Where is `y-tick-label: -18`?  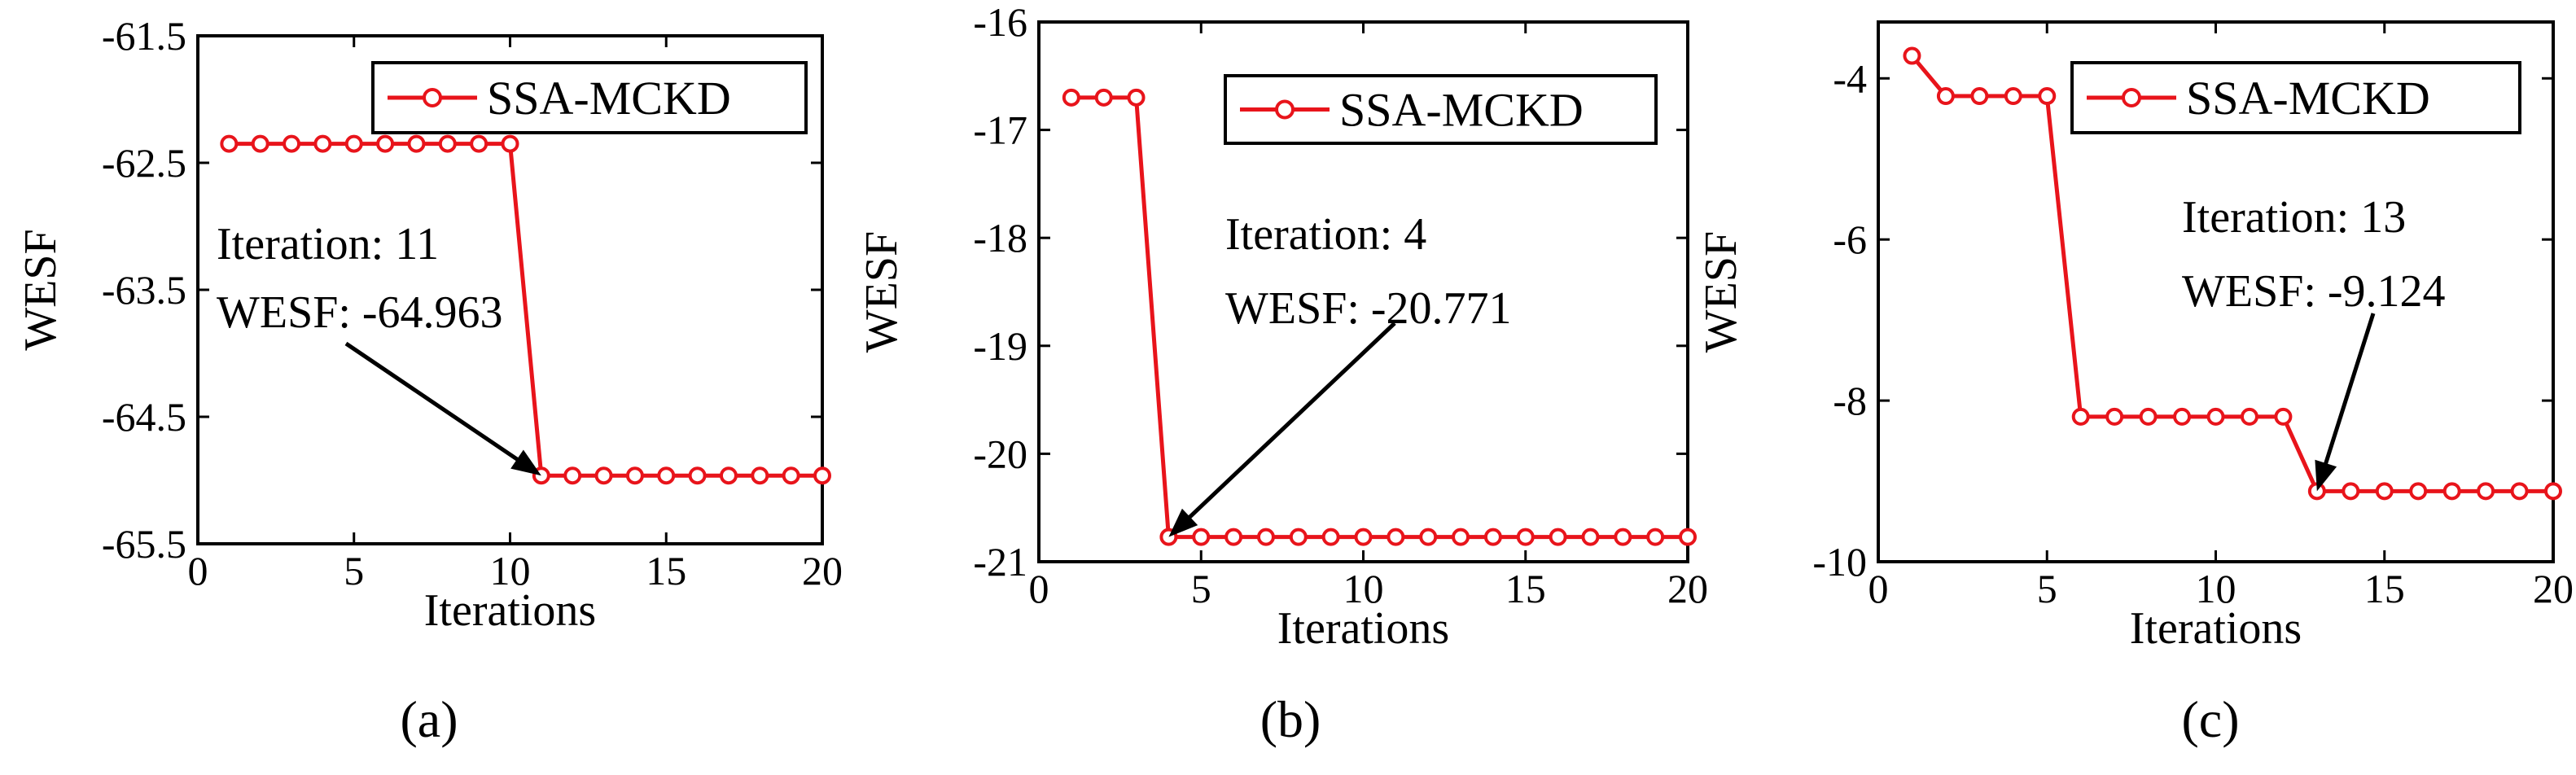 y-tick-label: -18 is located at coordinates (1000, 238).